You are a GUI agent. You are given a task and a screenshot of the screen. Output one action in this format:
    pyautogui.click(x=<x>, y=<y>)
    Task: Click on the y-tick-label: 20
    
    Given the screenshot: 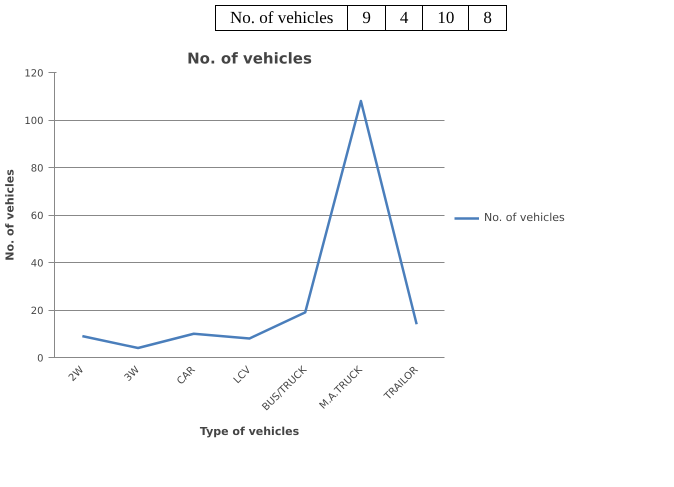 What is the action you would take?
    pyautogui.click(x=37, y=311)
    